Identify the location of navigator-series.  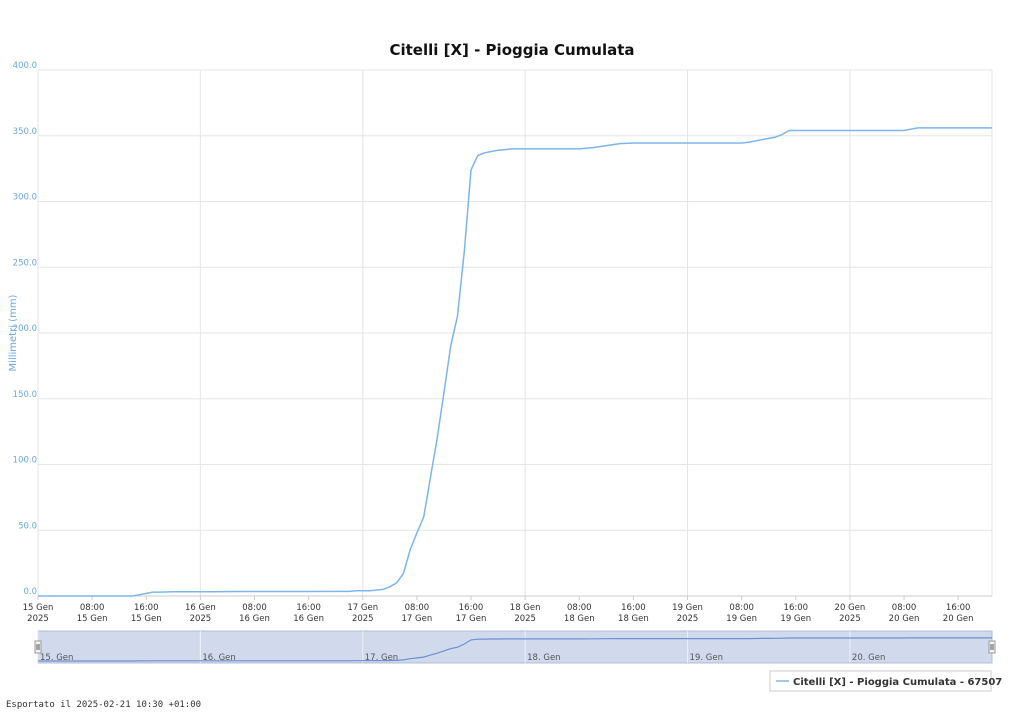
(515, 649).